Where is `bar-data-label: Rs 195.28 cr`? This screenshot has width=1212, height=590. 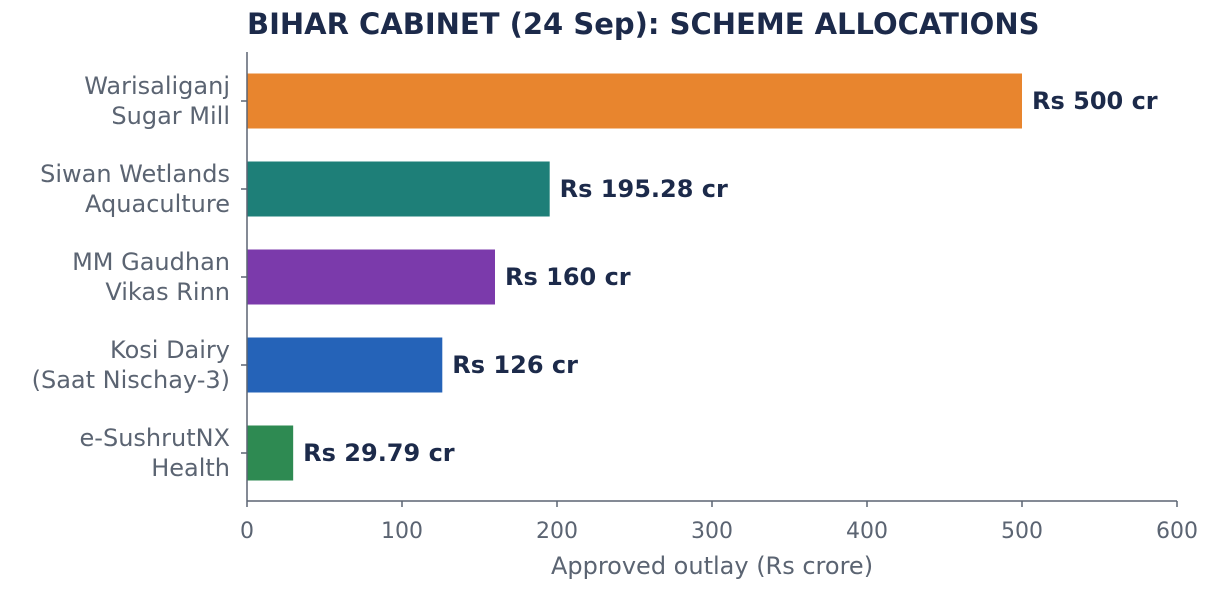
bar-data-label: Rs 195.28 cr is located at coordinates (644, 189).